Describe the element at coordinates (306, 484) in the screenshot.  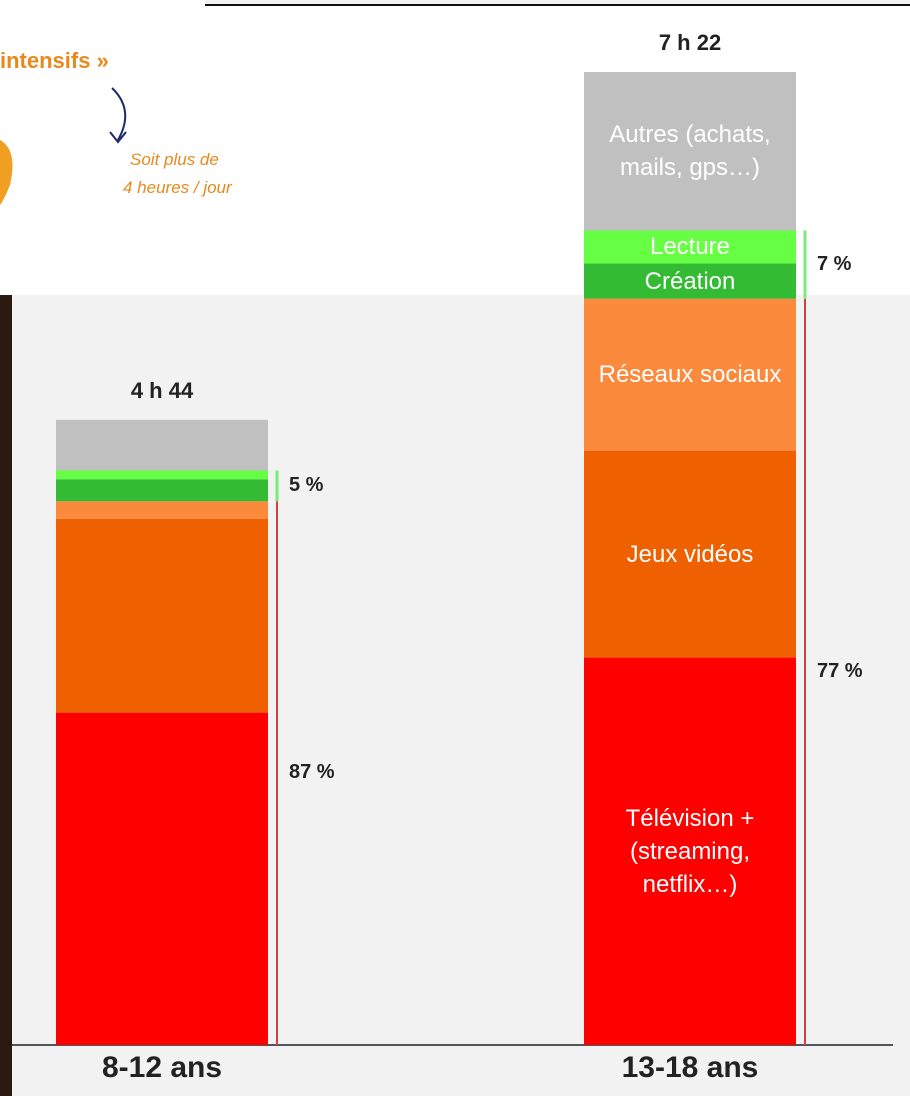
I see `share-label: 5 %` at that location.